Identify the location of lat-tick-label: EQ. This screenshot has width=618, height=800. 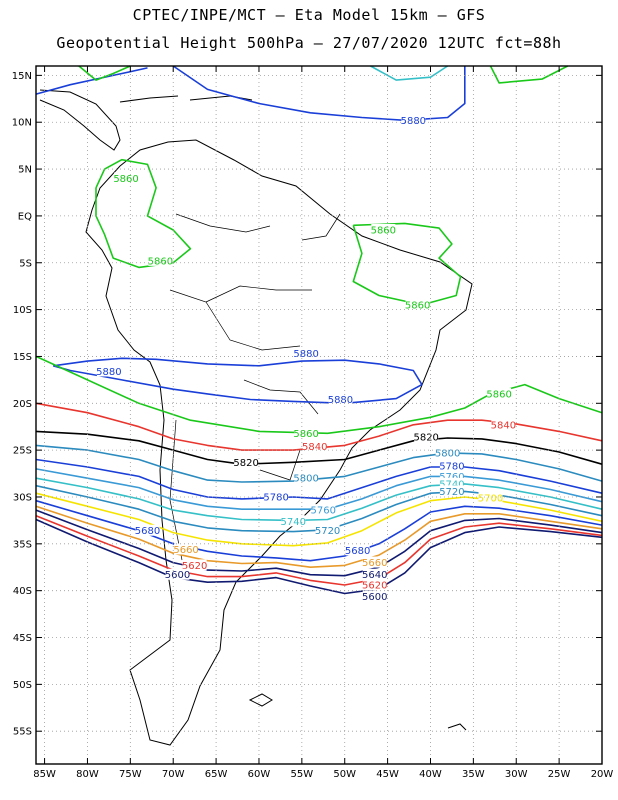
(25, 216).